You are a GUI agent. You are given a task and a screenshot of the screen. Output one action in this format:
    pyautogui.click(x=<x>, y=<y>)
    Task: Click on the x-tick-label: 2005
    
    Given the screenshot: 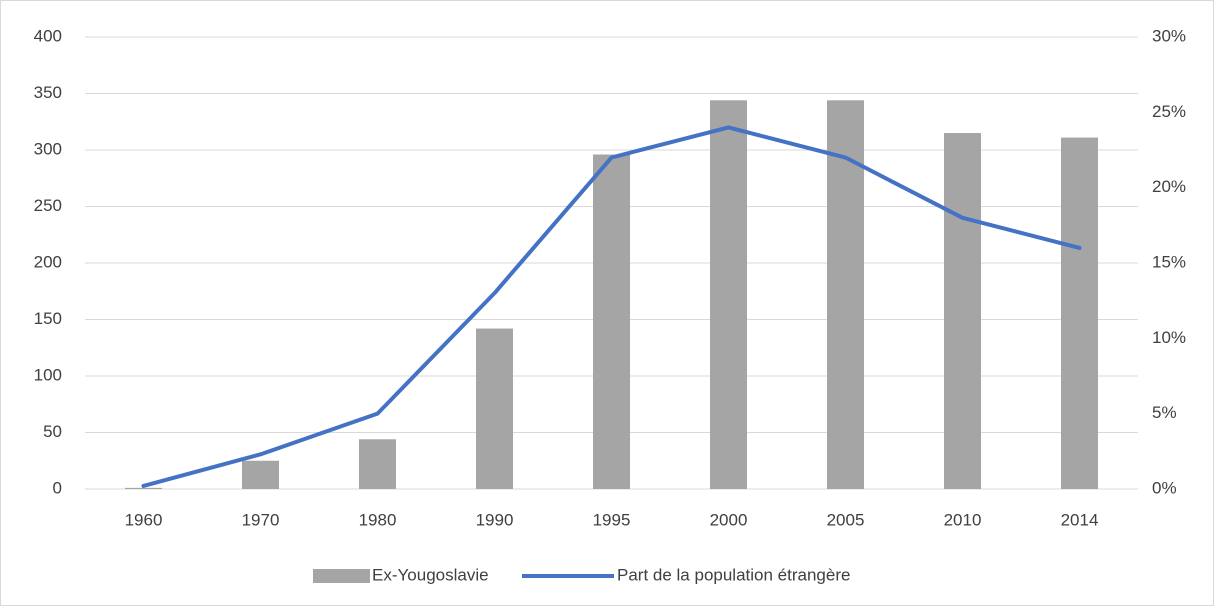 What is the action you would take?
    pyautogui.click(x=846, y=519)
    